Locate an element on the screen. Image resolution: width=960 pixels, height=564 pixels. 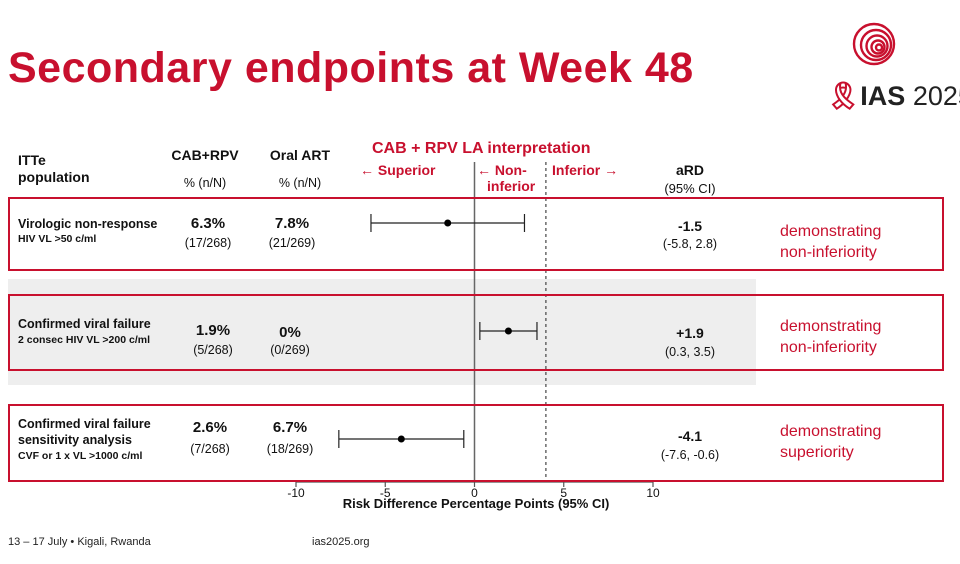
x-tick-label: 5 is located at coordinates (563, 493).